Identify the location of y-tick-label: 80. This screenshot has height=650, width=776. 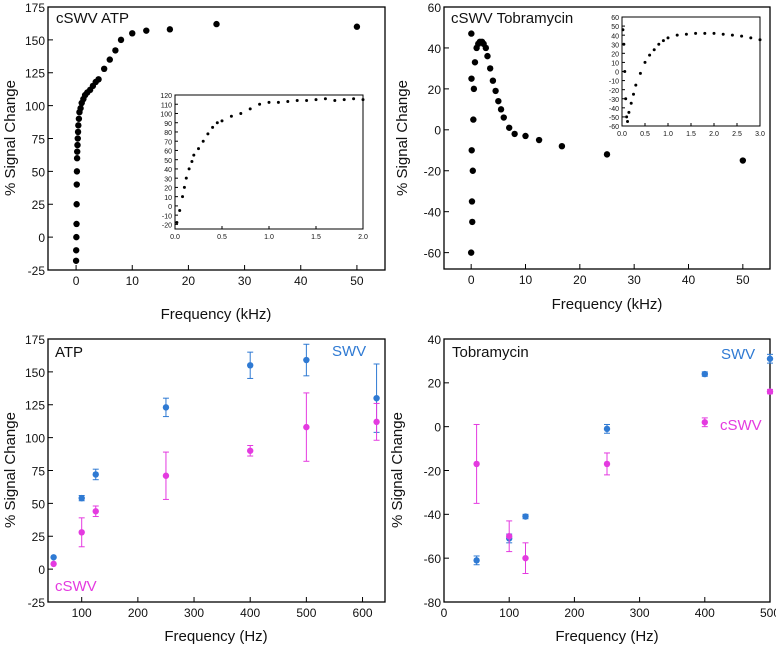
(168, 133).